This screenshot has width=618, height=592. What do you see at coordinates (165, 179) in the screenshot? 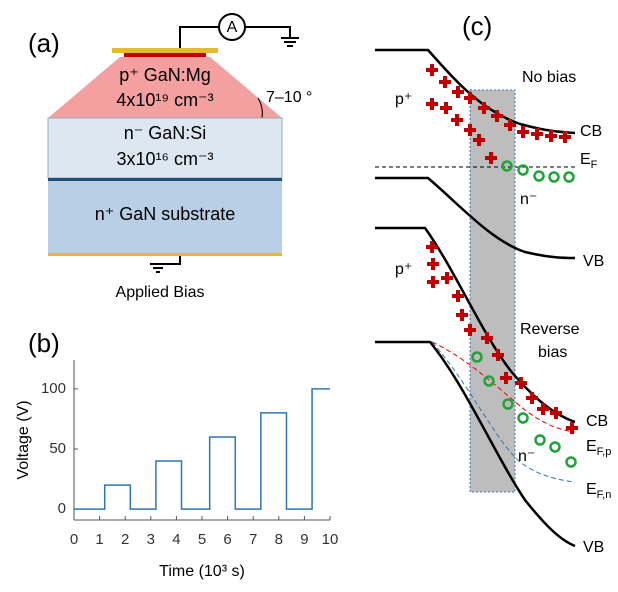
I see `interface` at bounding box center [165, 179].